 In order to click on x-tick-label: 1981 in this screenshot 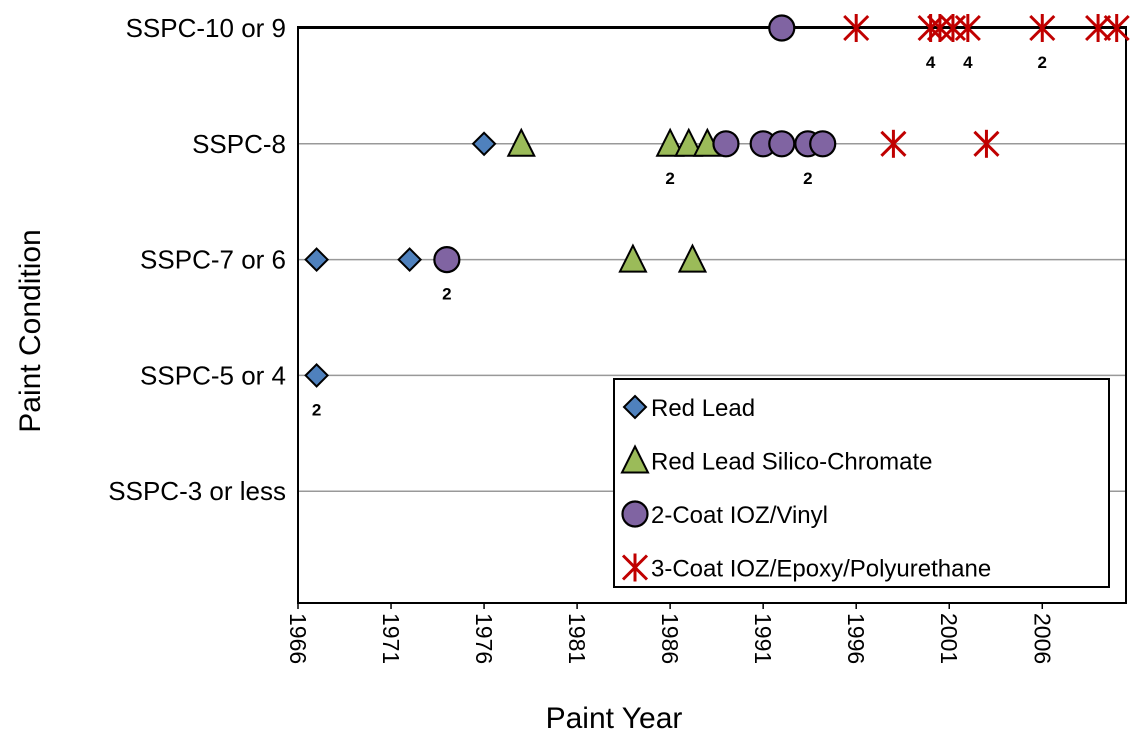, I will do `click(577, 638)`.